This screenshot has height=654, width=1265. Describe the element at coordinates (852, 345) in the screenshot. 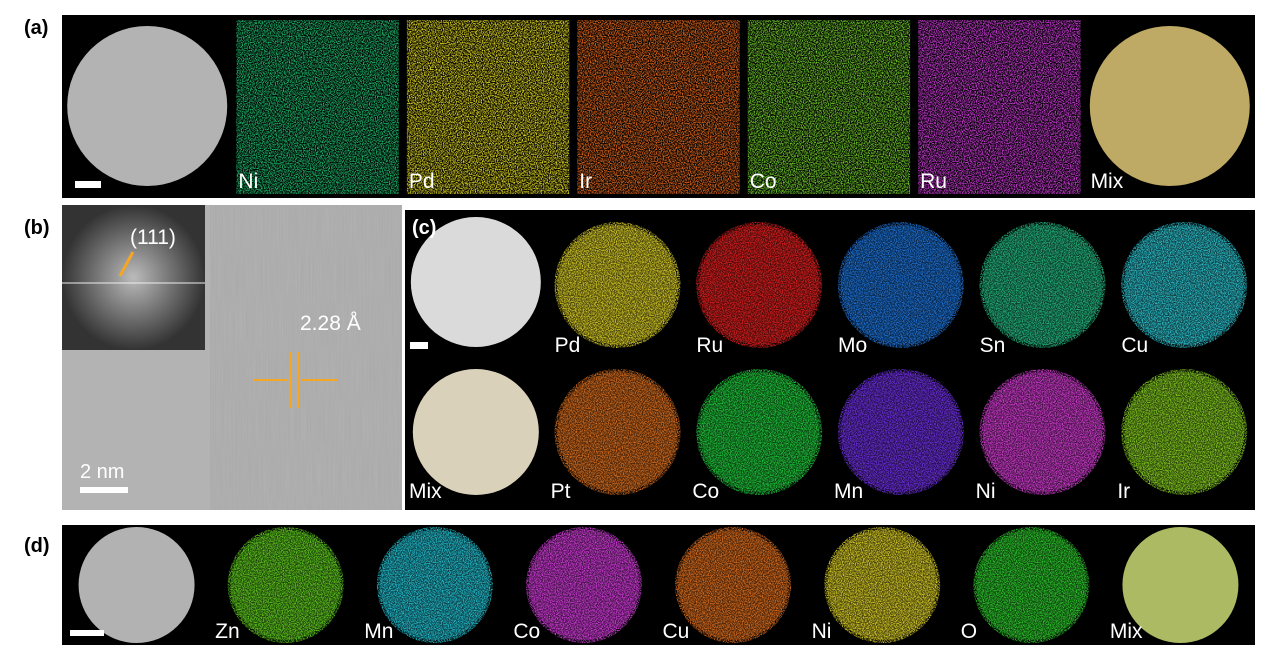

I see `element-label: Mo` at that location.